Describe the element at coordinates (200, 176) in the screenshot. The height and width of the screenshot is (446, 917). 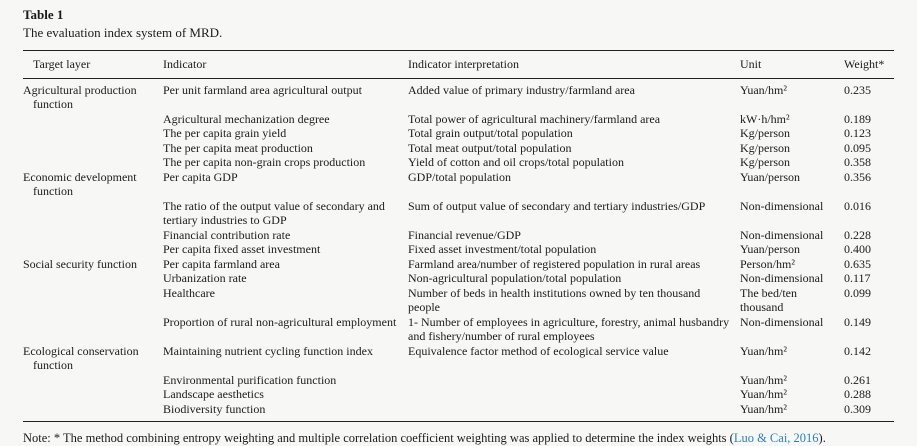
I see `cell-indicator: Per capita GDP` at that location.